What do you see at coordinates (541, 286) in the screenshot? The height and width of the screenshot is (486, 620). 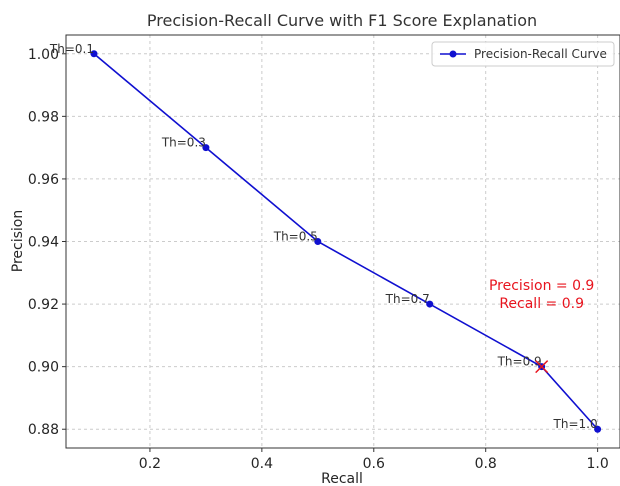 I see `annotation-text: Precision = 0.9` at bounding box center [541, 286].